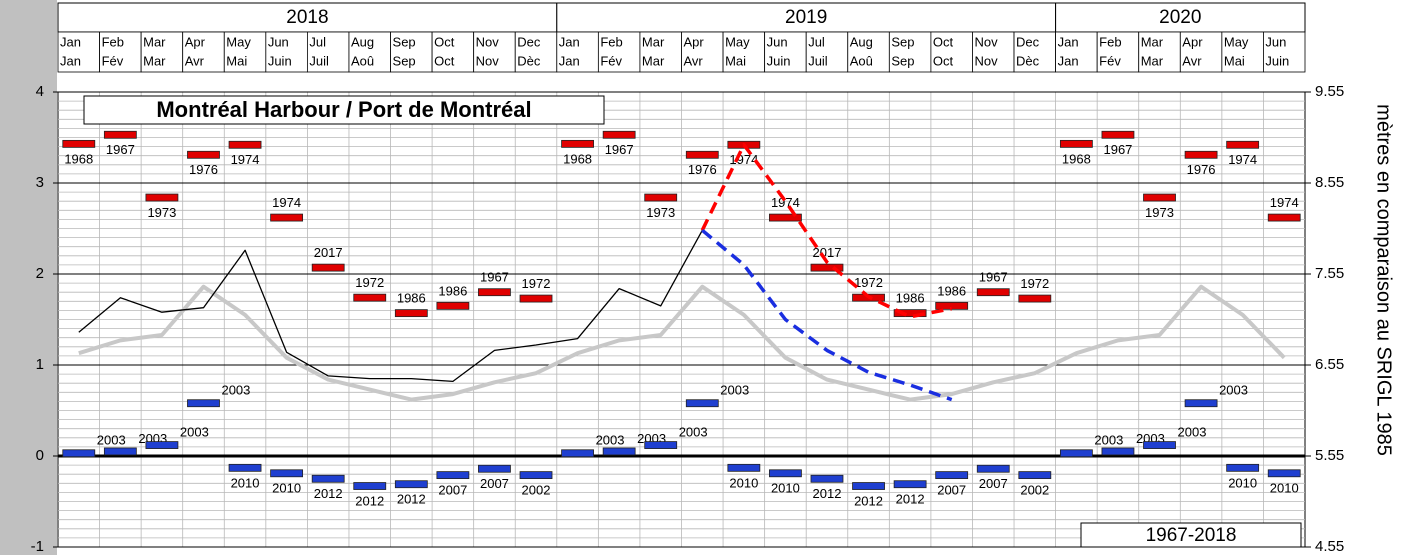  Describe the element at coordinates (278, 41) in the screenshot. I see `month-label: Jun` at that location.